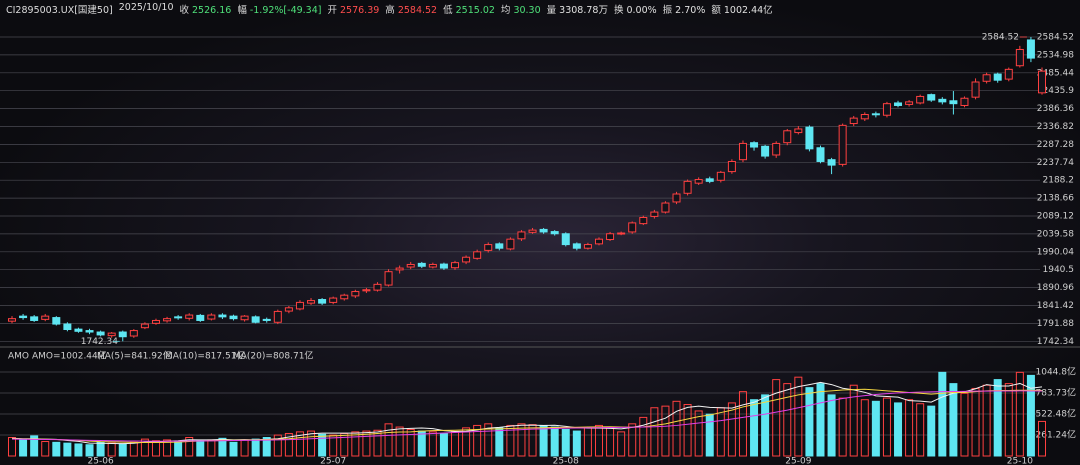 The image size is (1080, 465). I want to click on legend-entry: MA(5)=841.92亿, so click(134, 356).